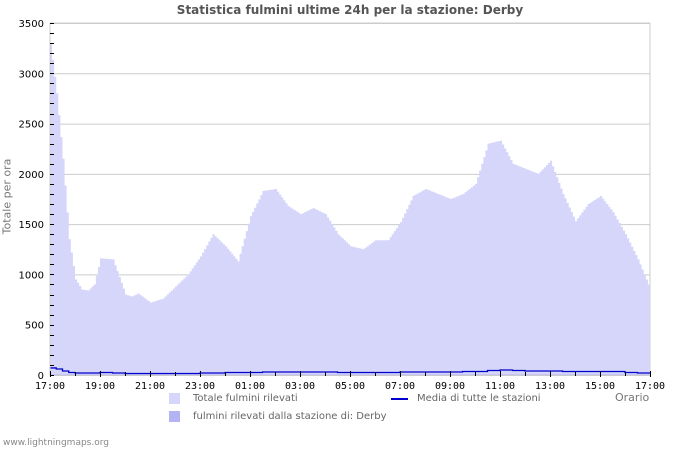  Describe the element at coordinates (399, 399) in the screenshot. I see `legend-average-line` at that location.